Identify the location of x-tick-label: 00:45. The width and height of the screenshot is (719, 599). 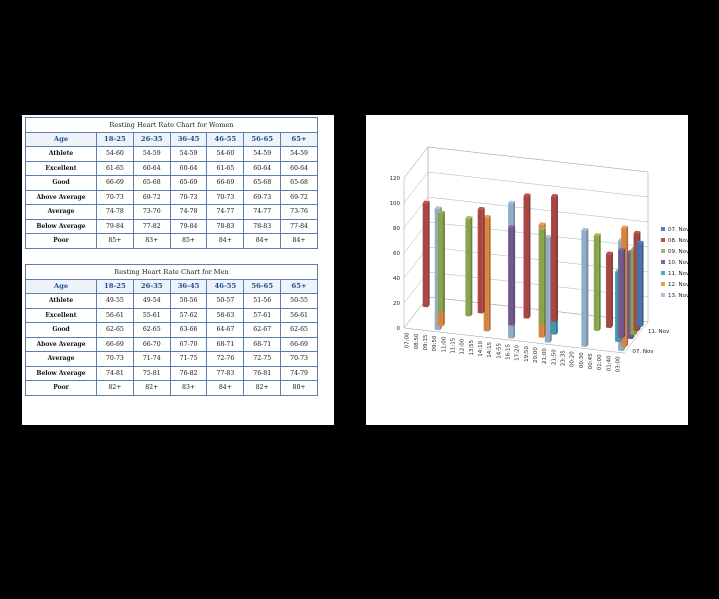
(591, 361).